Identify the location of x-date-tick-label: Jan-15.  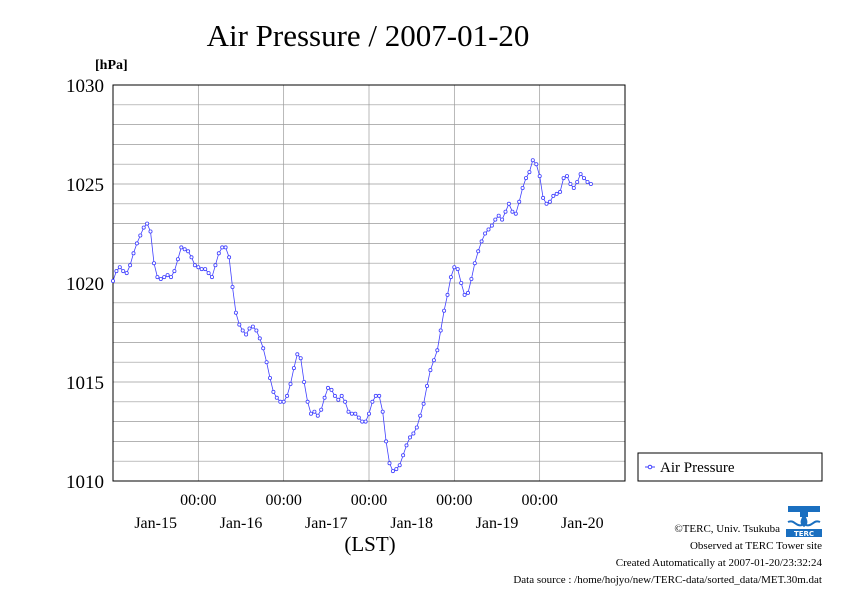
(155, 523).